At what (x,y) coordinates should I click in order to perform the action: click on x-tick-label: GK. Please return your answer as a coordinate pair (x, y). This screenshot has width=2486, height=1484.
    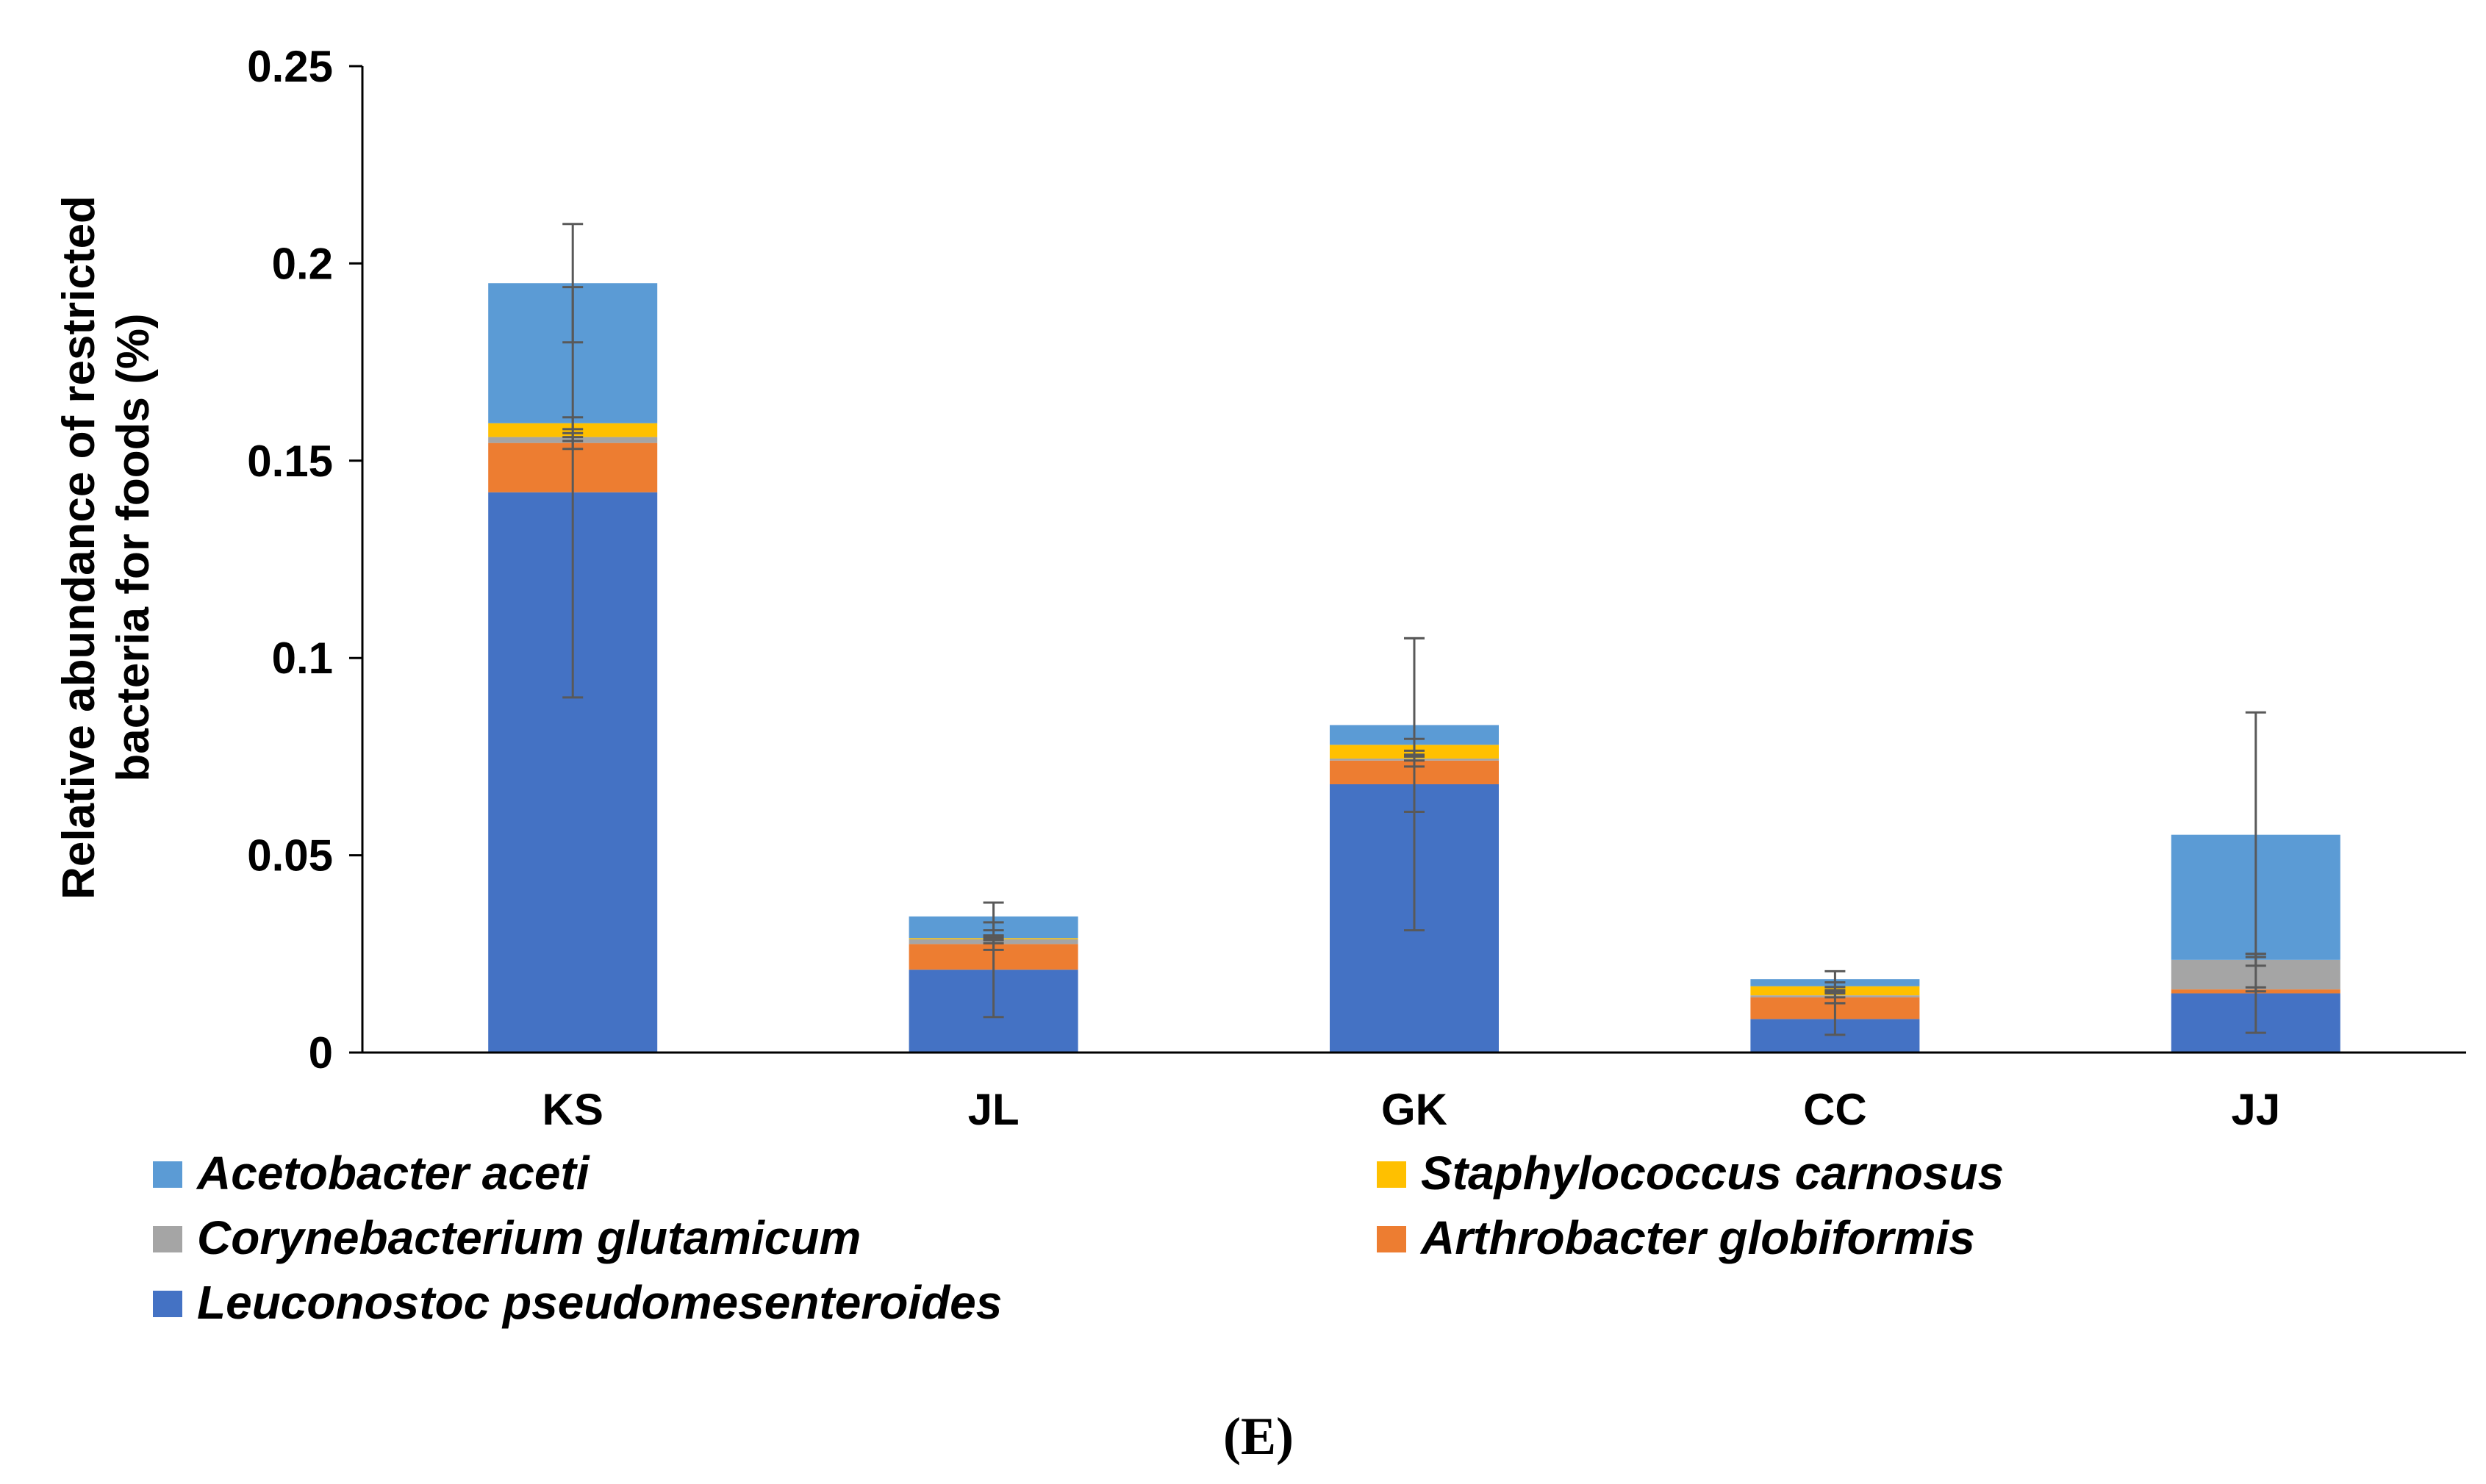
    Looking at the image, I should click on (1414, 1109).